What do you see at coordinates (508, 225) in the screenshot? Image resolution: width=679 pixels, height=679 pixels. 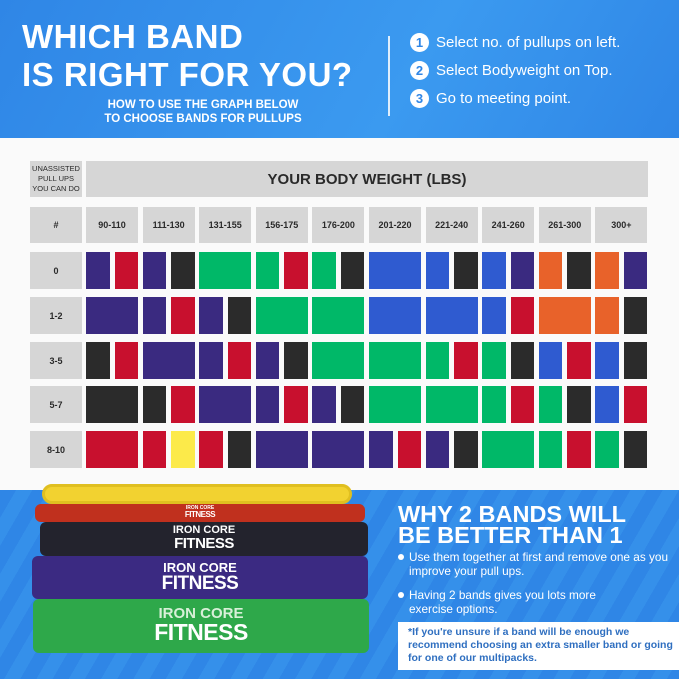 I see `weight-column-header: 241-260` at bounding box center [508, 225].